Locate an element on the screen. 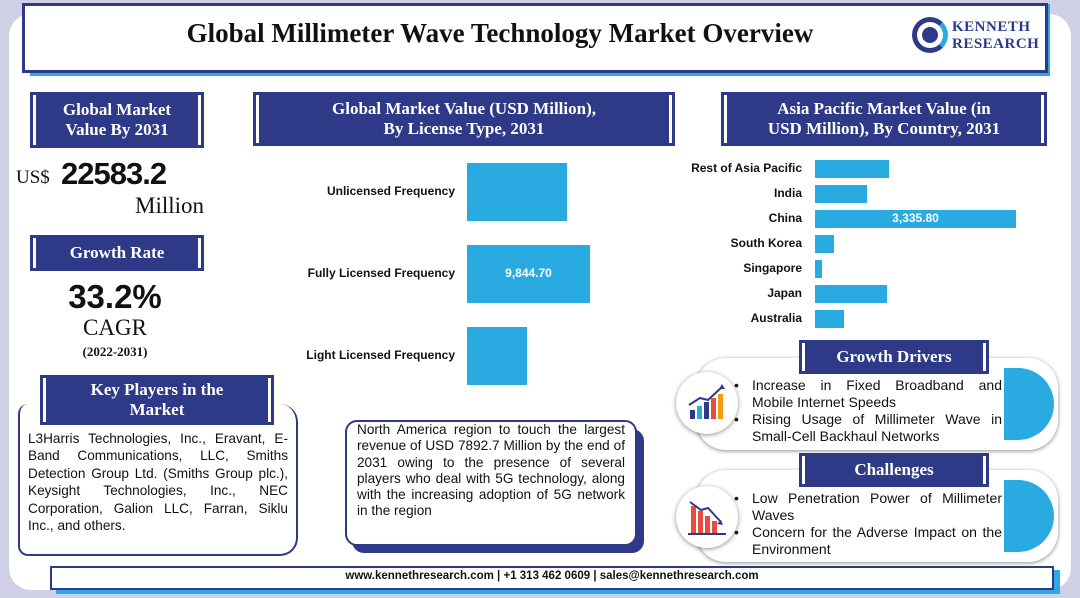 The width and height of the screenshot is (1080, 598). rising-chart-icon is located at coordinates (706, 401).